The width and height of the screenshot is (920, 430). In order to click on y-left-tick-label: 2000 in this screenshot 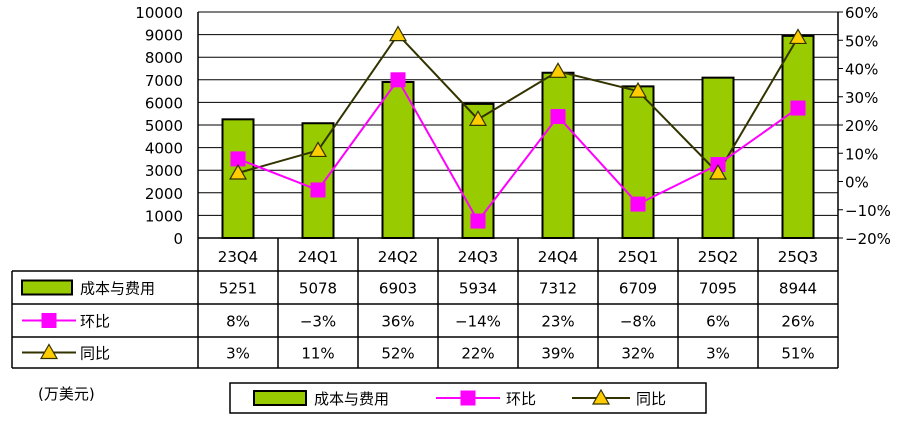, I will do `click(164, 194)`.